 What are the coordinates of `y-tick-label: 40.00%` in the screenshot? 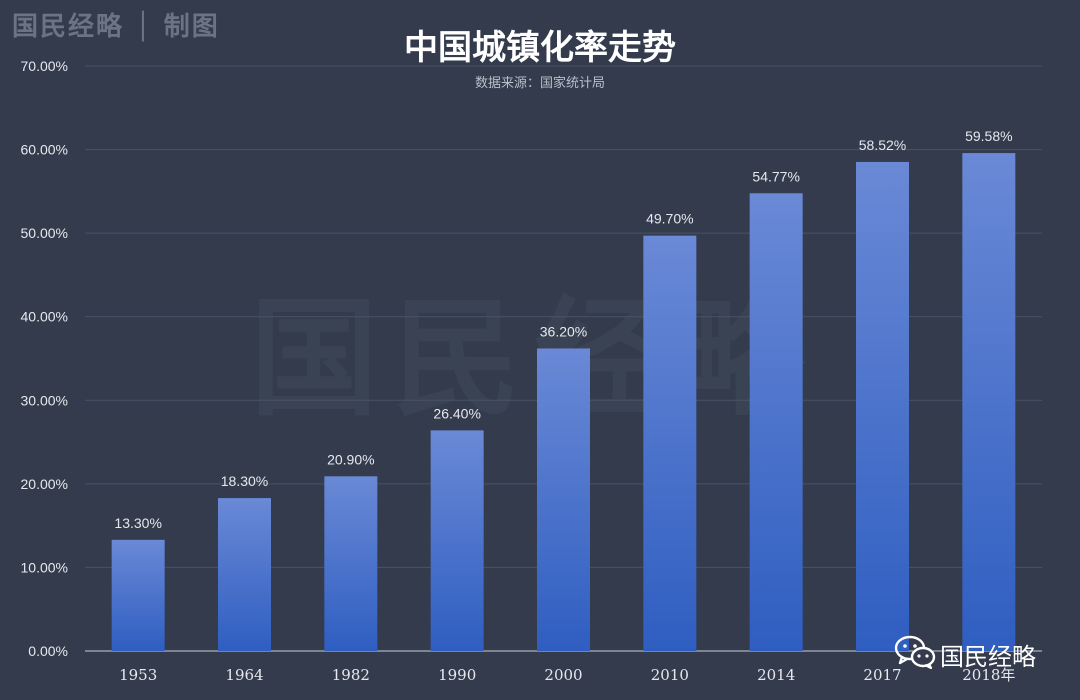 It's located at (44, 317).